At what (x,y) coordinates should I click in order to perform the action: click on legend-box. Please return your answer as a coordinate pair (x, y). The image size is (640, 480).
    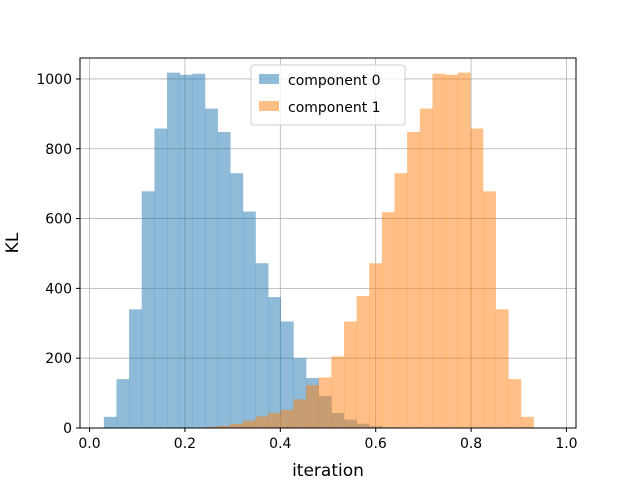
    Looking at the image, I should click on (328, 95).